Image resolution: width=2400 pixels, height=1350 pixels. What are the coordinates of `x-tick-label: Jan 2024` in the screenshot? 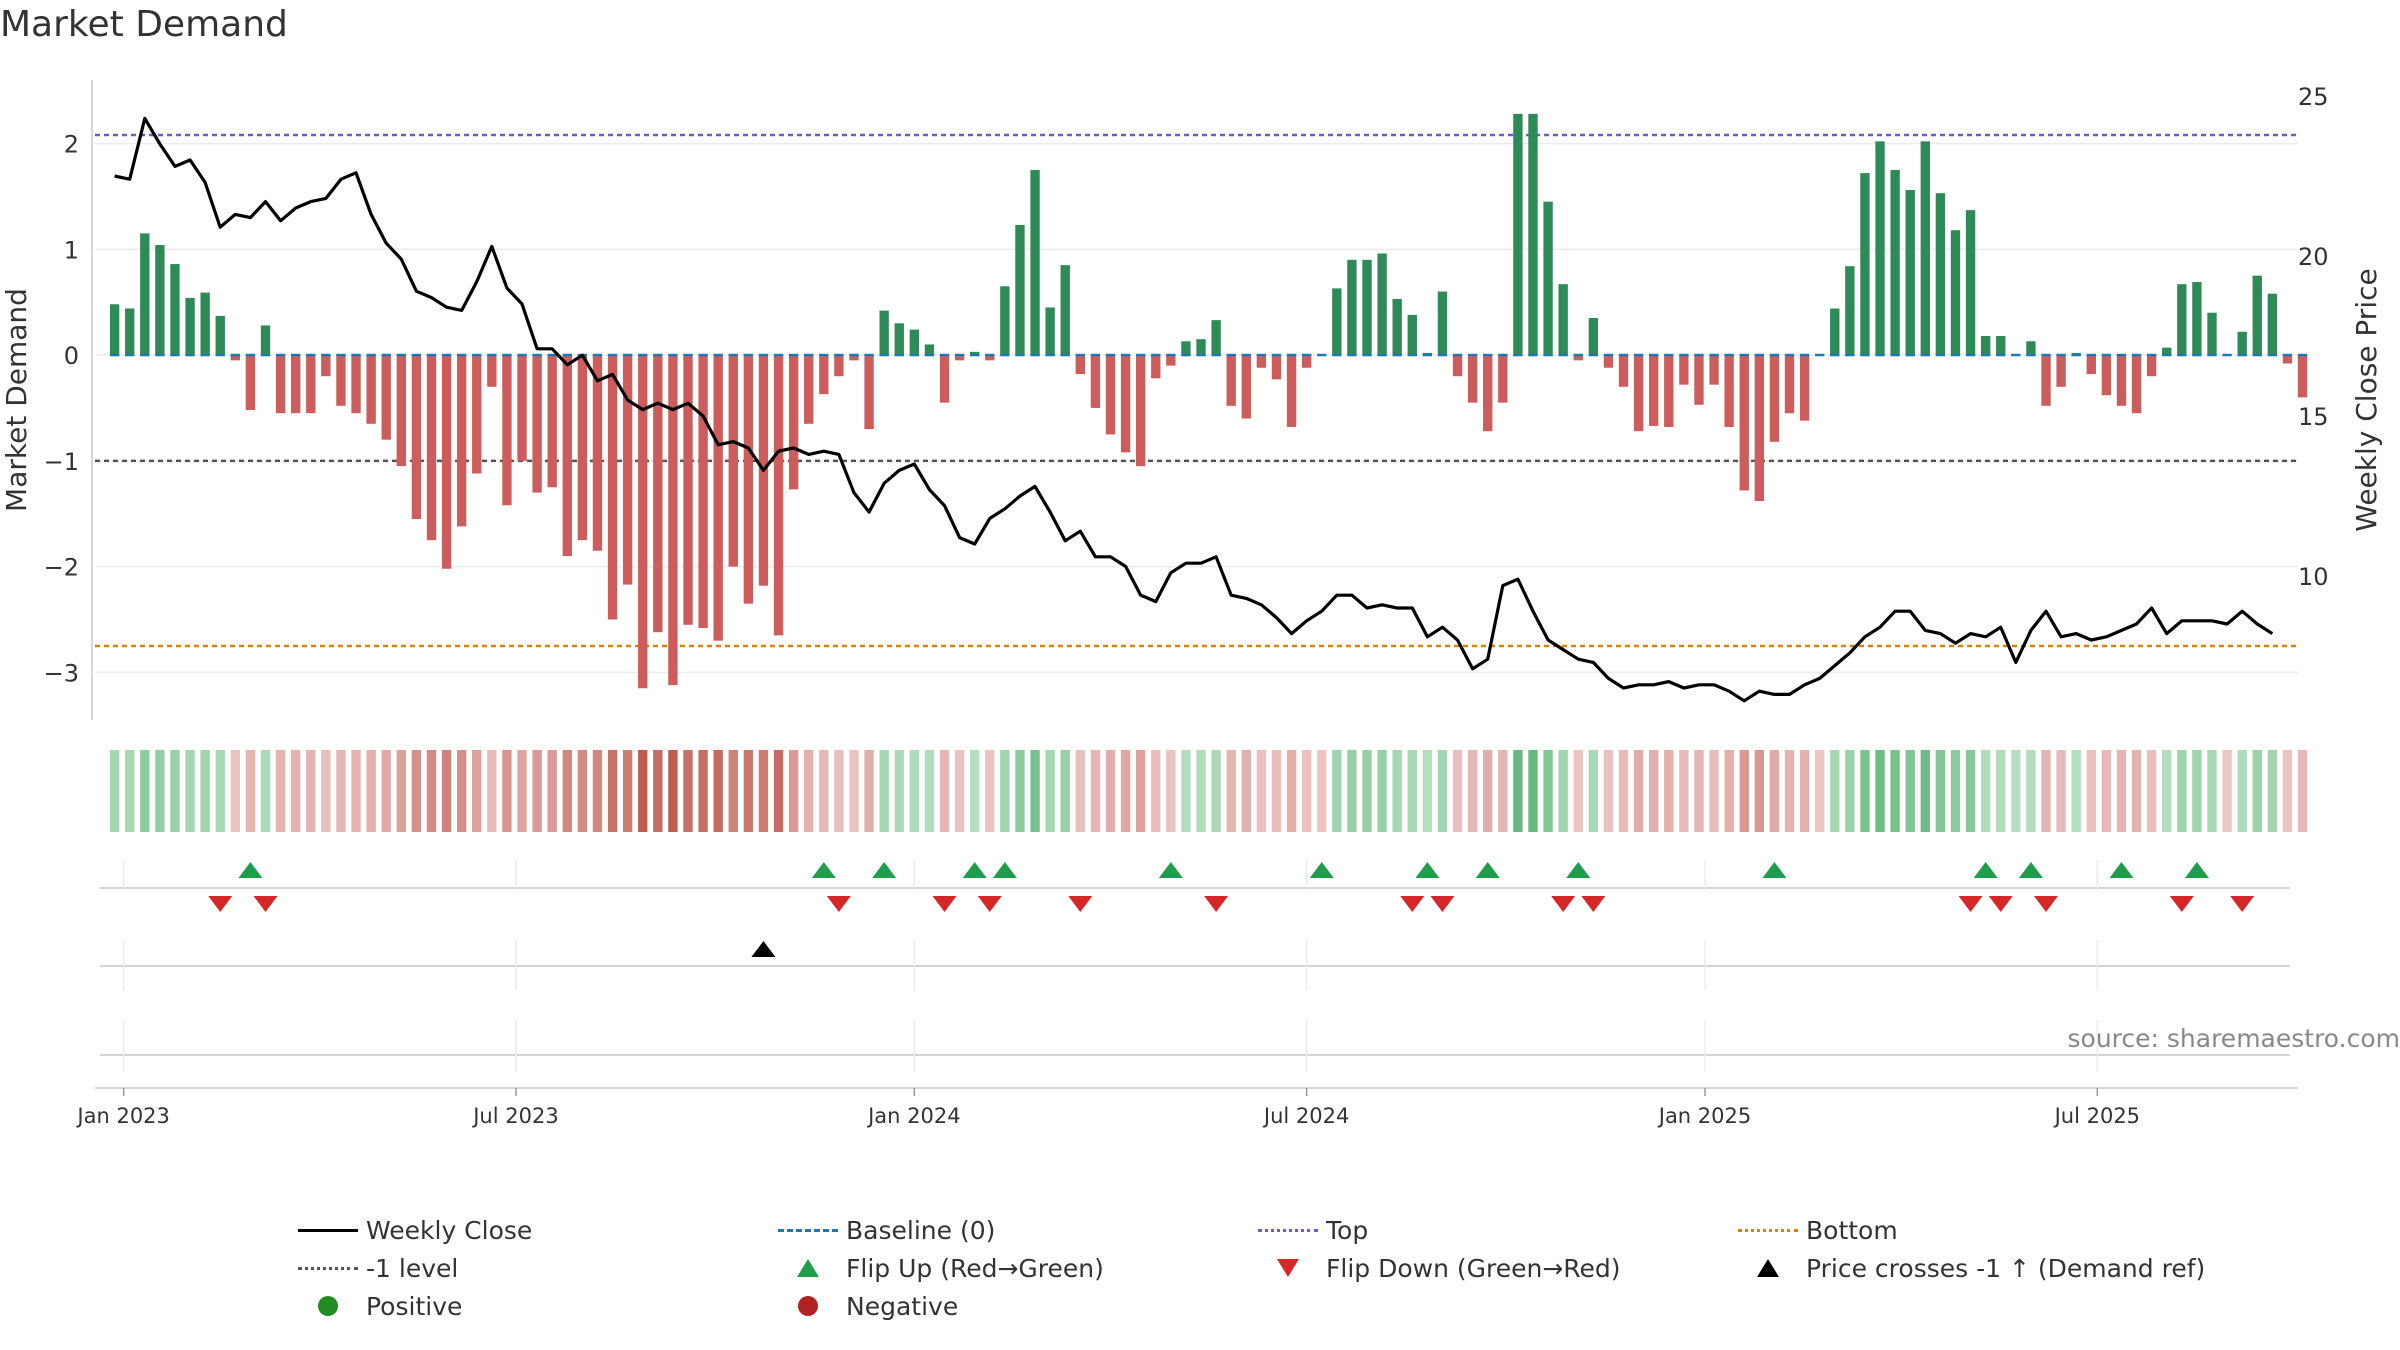 It's located at (913, 1116).